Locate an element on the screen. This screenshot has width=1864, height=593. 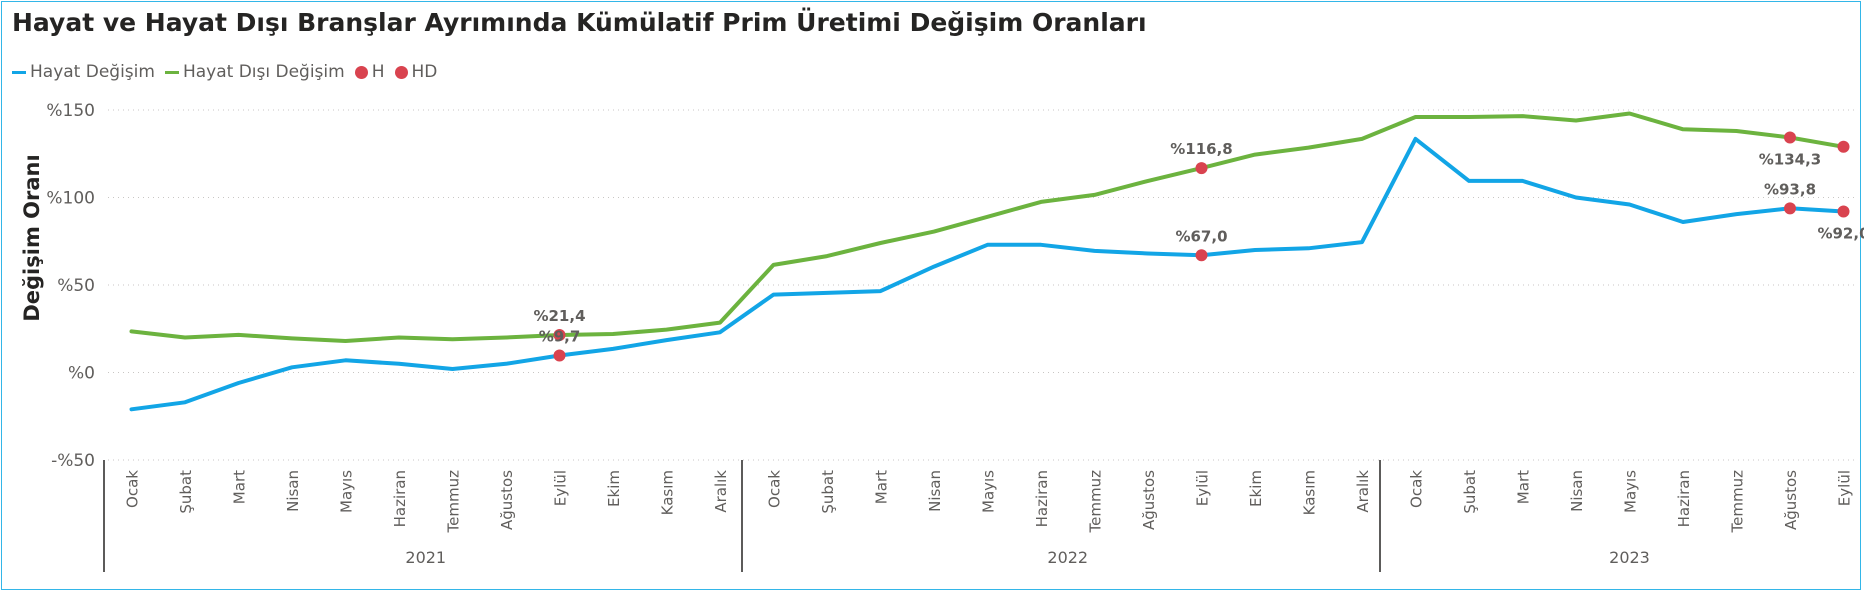
legend-item-hayat: Hayat Değişim is located at coordinates (83, 72).